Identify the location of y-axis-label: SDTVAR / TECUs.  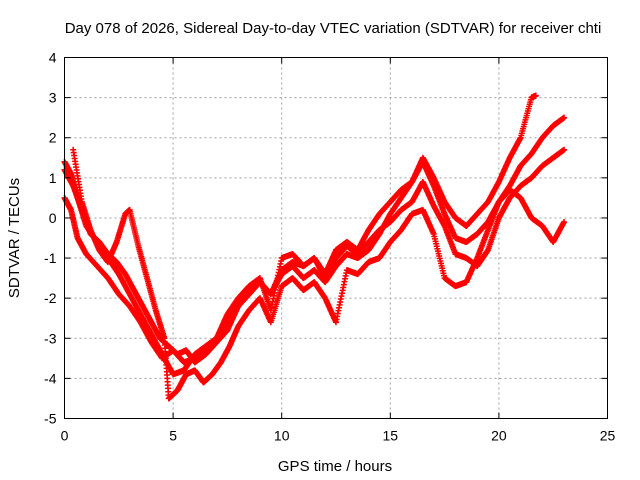
(14, 238).